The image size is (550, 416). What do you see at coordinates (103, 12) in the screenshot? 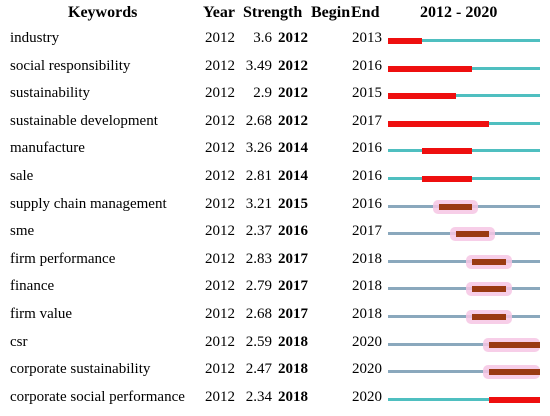
I see `header-keywords: Keywords` at bounding box center [103, 12].